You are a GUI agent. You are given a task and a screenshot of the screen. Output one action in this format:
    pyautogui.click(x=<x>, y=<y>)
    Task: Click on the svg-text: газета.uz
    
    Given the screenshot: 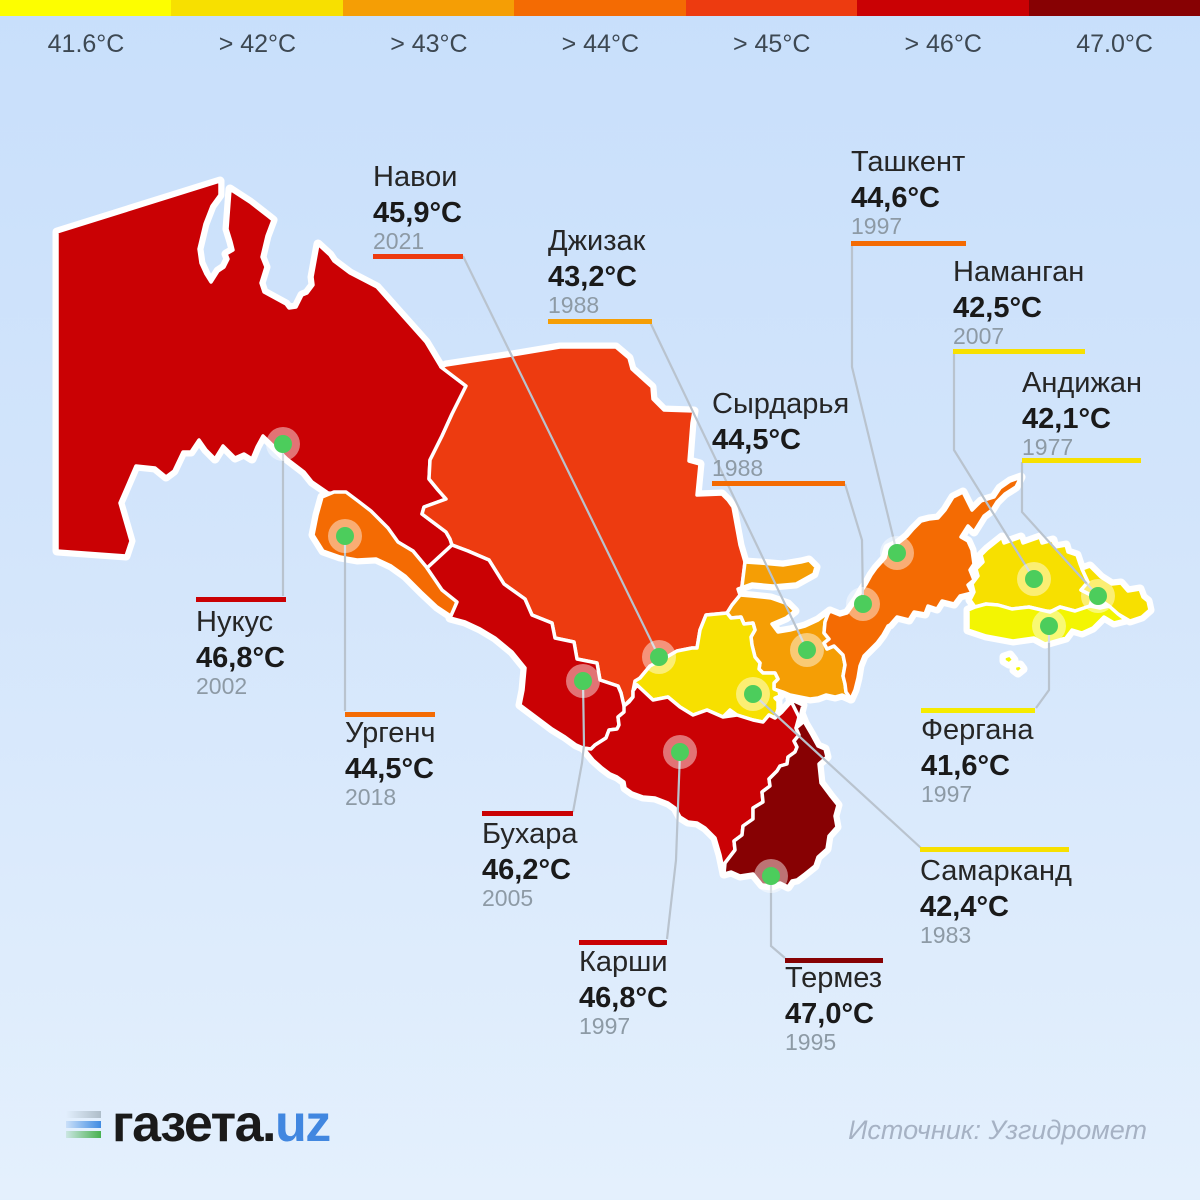 What is the action you would take?
    pyautogui.click(x=221, y=1124)
    